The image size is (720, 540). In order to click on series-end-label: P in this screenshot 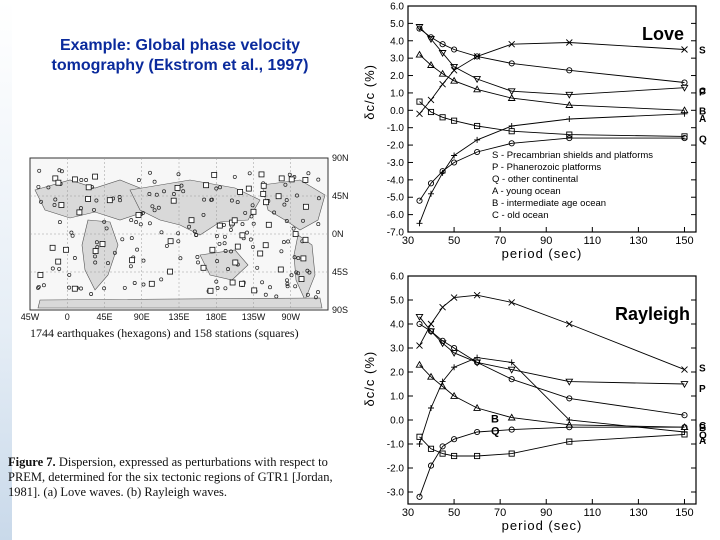, I will do `click(702, 389)`.